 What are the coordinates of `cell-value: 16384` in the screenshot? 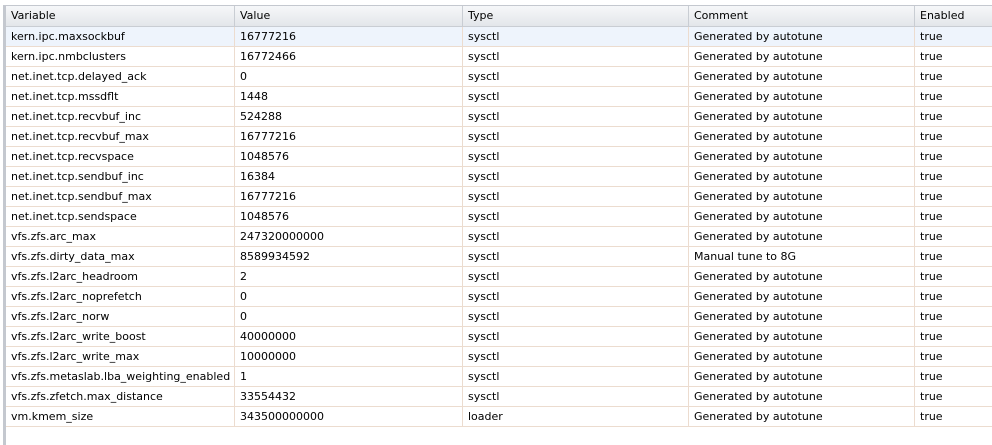 It's located at (349, 176).